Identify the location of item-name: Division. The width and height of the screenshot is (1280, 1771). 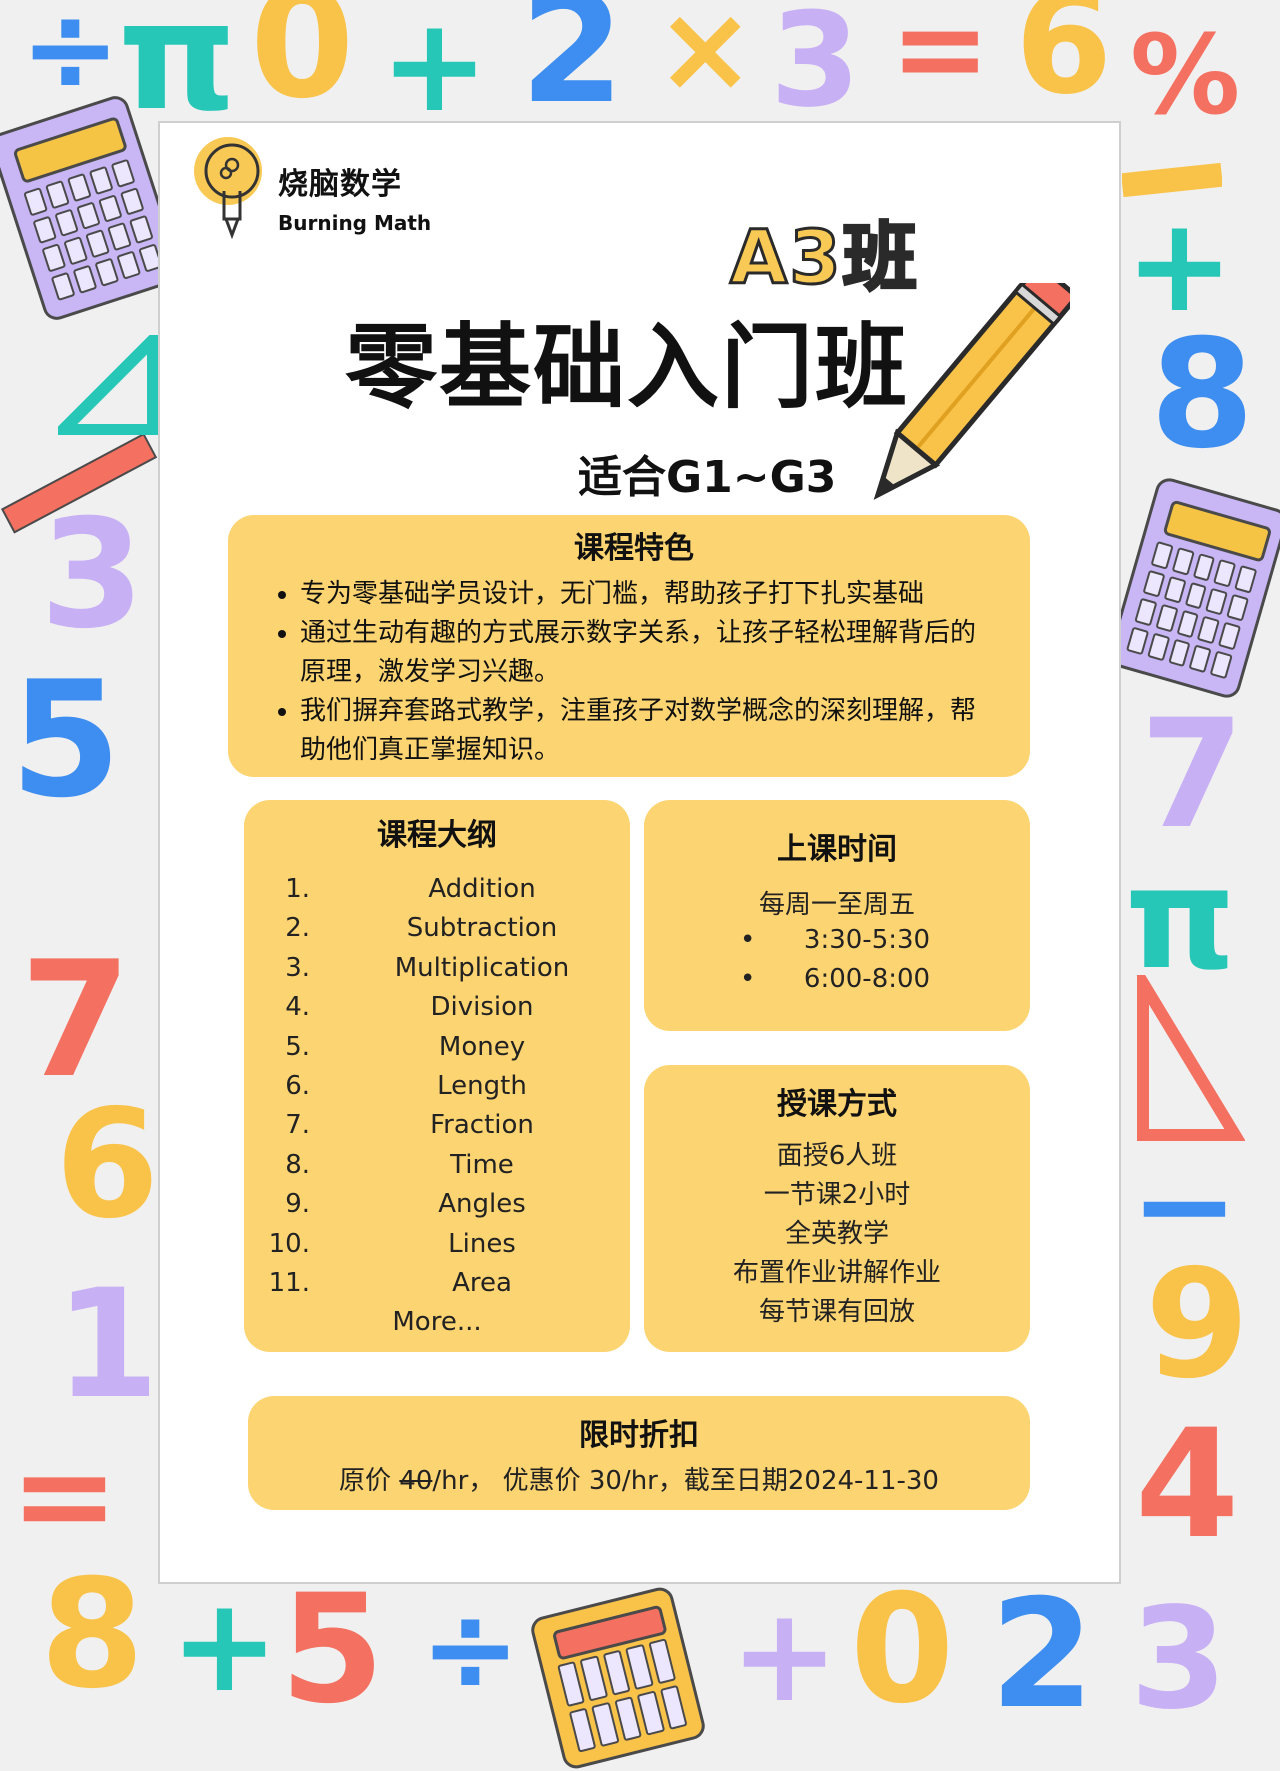
(482, 1007).